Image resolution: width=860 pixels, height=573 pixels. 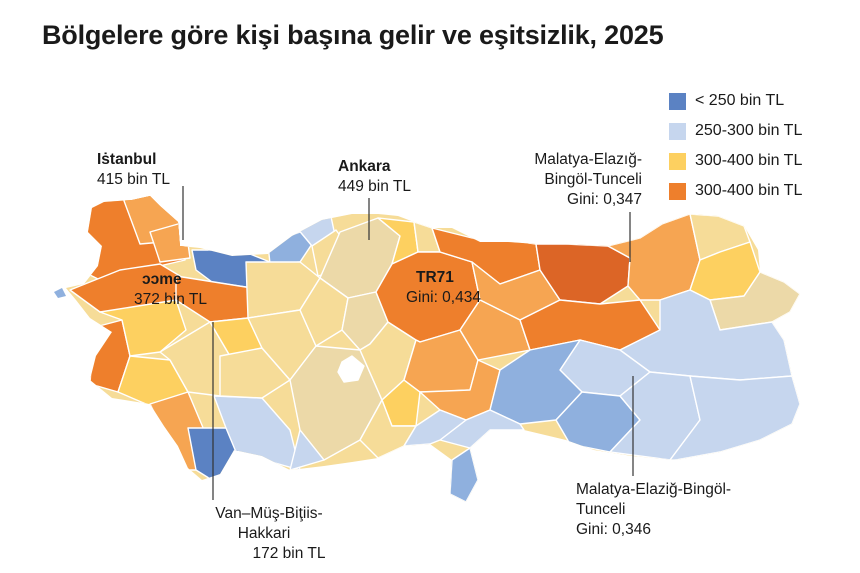 I want to click on salt-lake, so click(x=351, y=369).